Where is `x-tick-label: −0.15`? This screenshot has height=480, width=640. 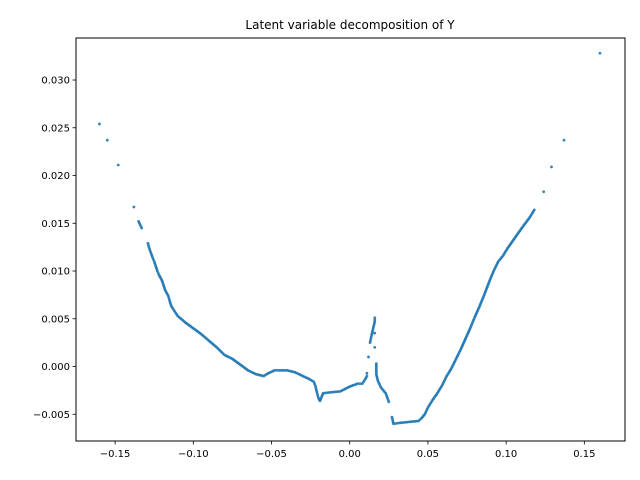 x-tick-label: −0.15 is located at coordinates (115, 454).